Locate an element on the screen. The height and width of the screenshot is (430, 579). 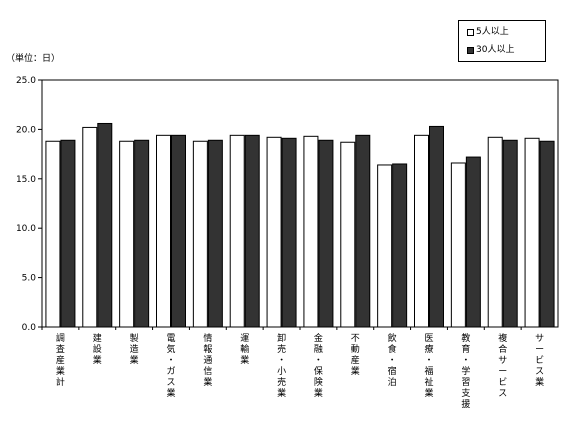
x-category-label: 教育・学習支援 is located at coordinates (465, 371).